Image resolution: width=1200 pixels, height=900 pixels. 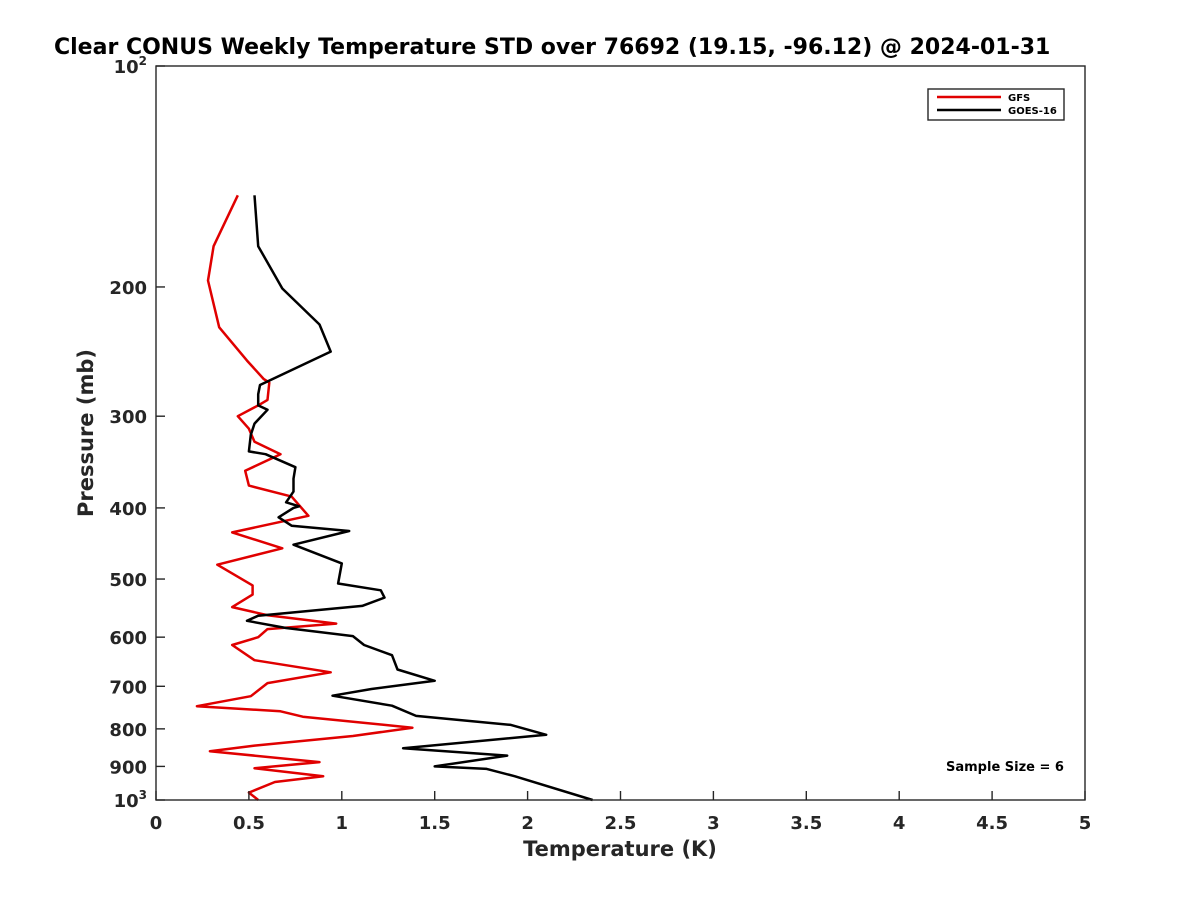 What do you see at coordinates (128, 509) in the screenshot?
I see `y-tick-label: 400` at bounding box center [128, 509].